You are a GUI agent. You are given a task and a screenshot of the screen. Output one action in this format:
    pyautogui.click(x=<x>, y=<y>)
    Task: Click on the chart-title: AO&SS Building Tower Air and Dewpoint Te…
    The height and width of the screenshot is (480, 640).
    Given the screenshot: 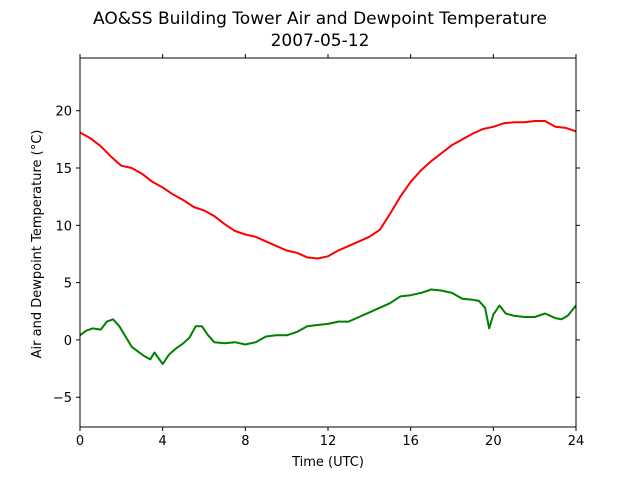 What is the action you would take?
    pyautogui.click(x=320, y=19)
    